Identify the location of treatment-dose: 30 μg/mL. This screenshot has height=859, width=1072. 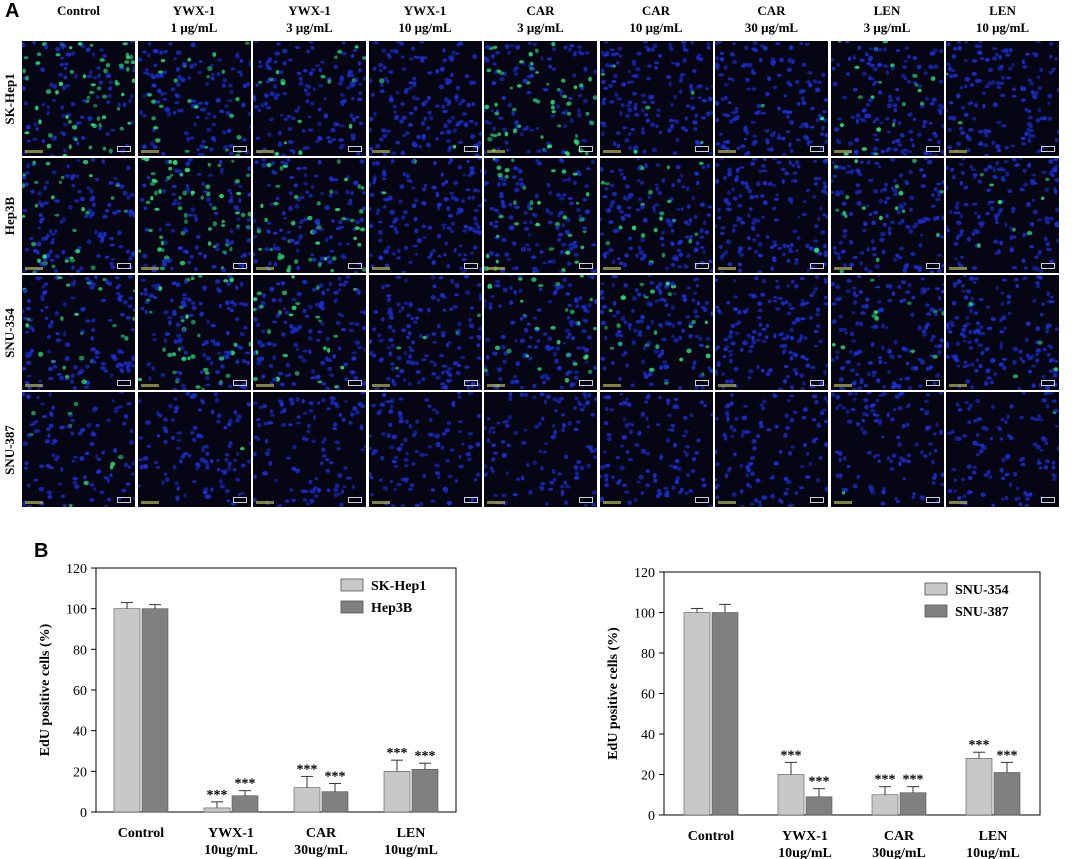
(771, 27).